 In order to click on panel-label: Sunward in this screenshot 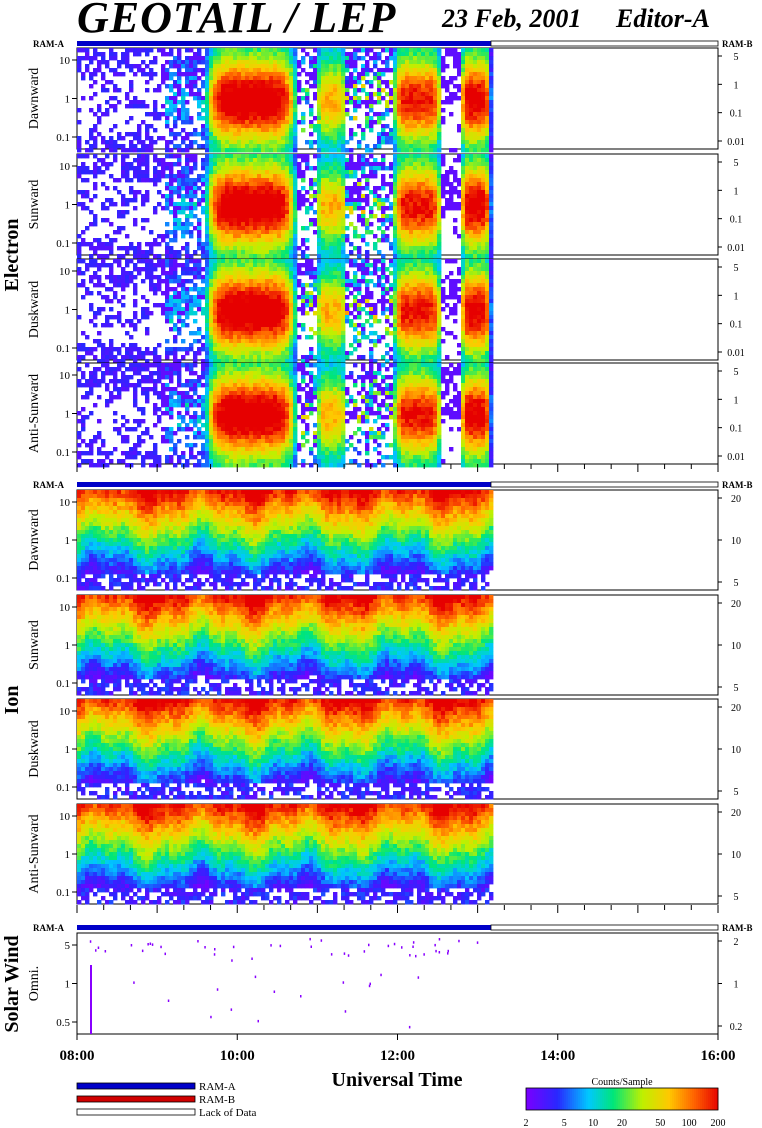, I will do `click(34, 205)`.